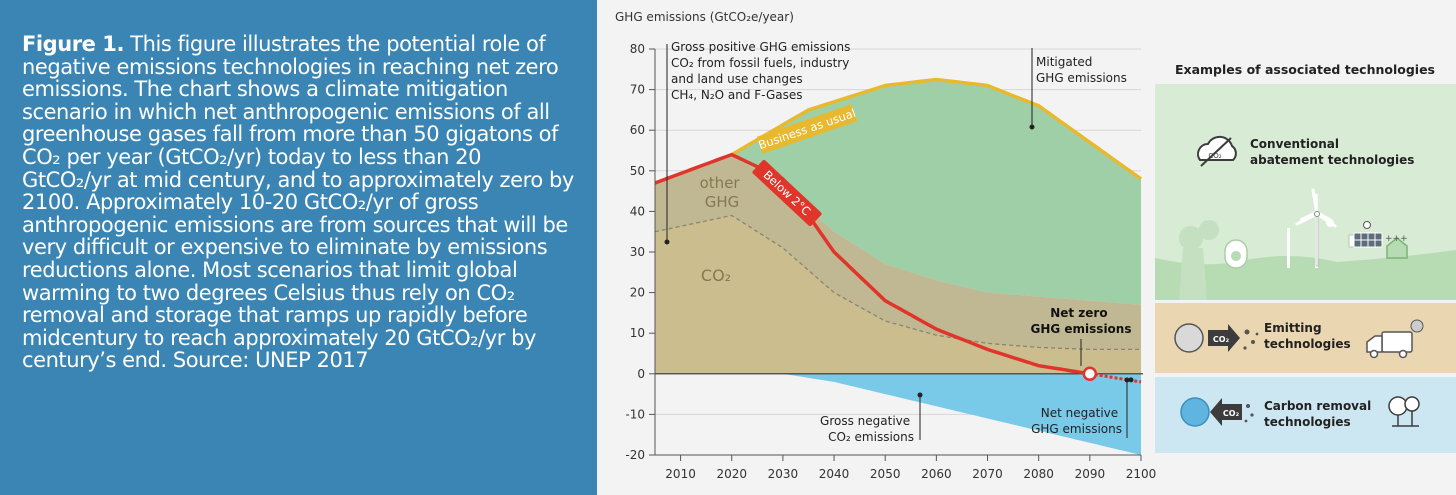 The width and height of the screenshot is (1456, 495). Describe the element at coordinates (1217, 412) in the screenshot. I see `removal-icon: CO₂` at that location.